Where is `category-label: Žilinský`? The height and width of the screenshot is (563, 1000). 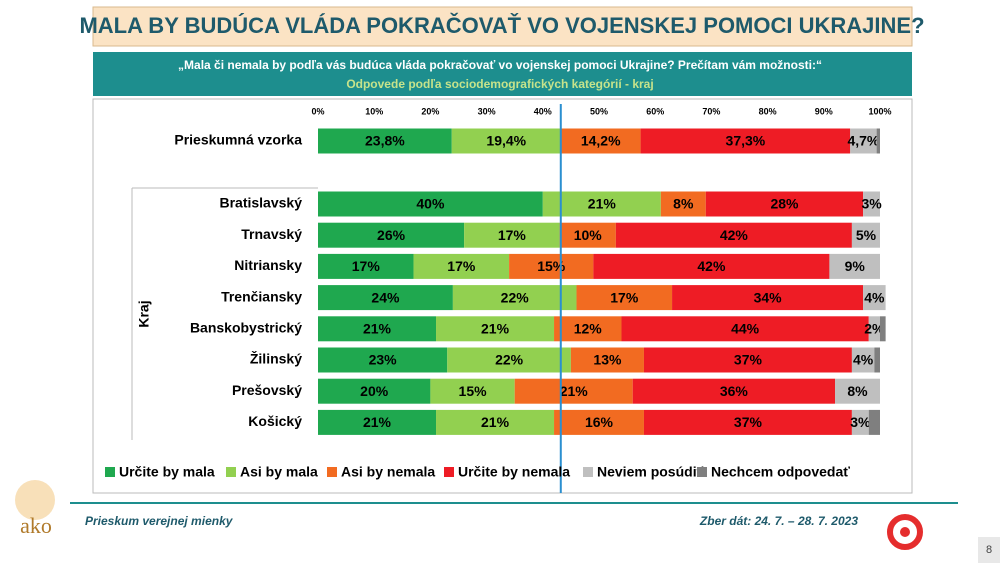 category-label: Žilinský is located at coordinates (276, 358).